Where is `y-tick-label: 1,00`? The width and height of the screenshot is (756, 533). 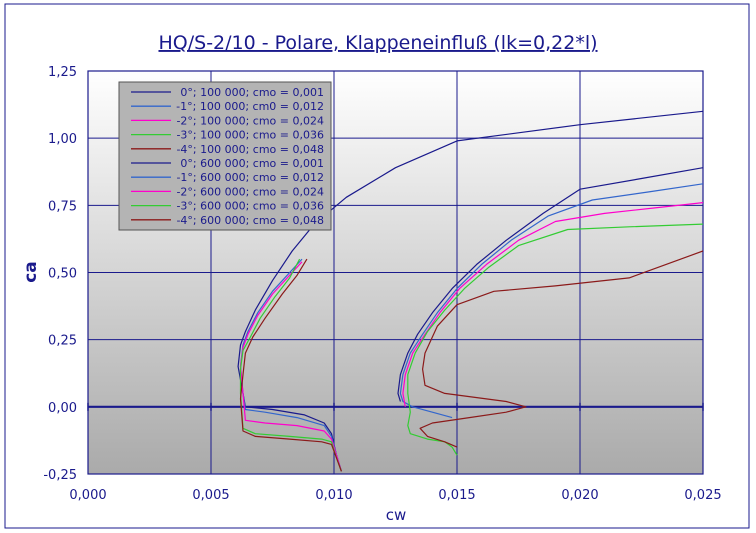
y-tick-label: 1,00 is located at coordinates (62, 139).